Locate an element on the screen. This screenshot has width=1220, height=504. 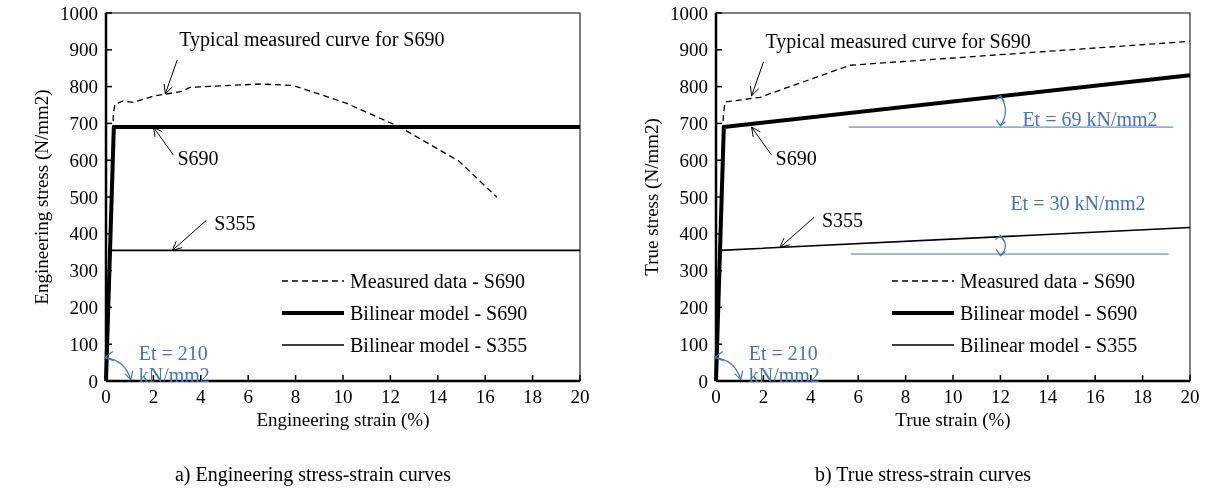
x-axis-title: True strain (%) is located at coordinates (953, 420).